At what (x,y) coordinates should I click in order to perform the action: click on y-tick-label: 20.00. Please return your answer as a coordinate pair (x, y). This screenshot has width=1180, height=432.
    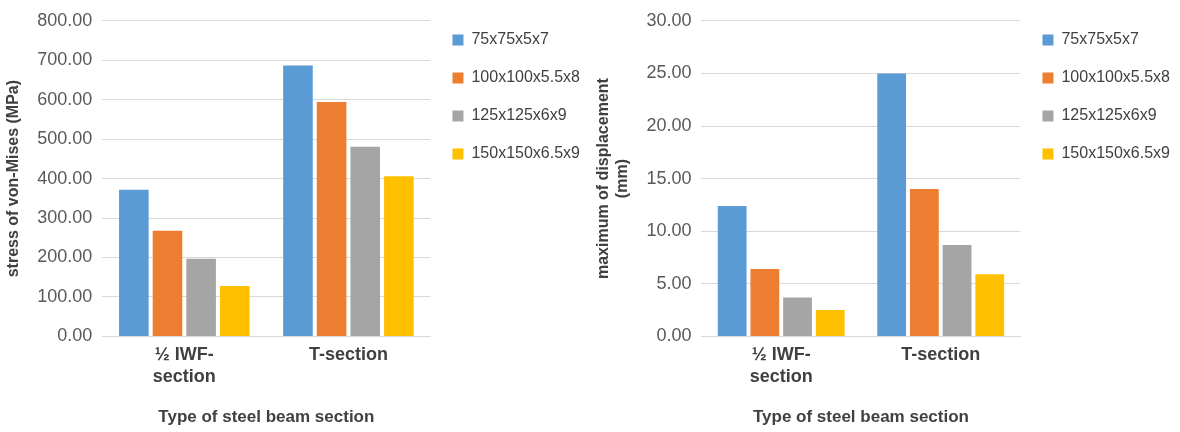
    Looking at the image, I should click on (669, 124).